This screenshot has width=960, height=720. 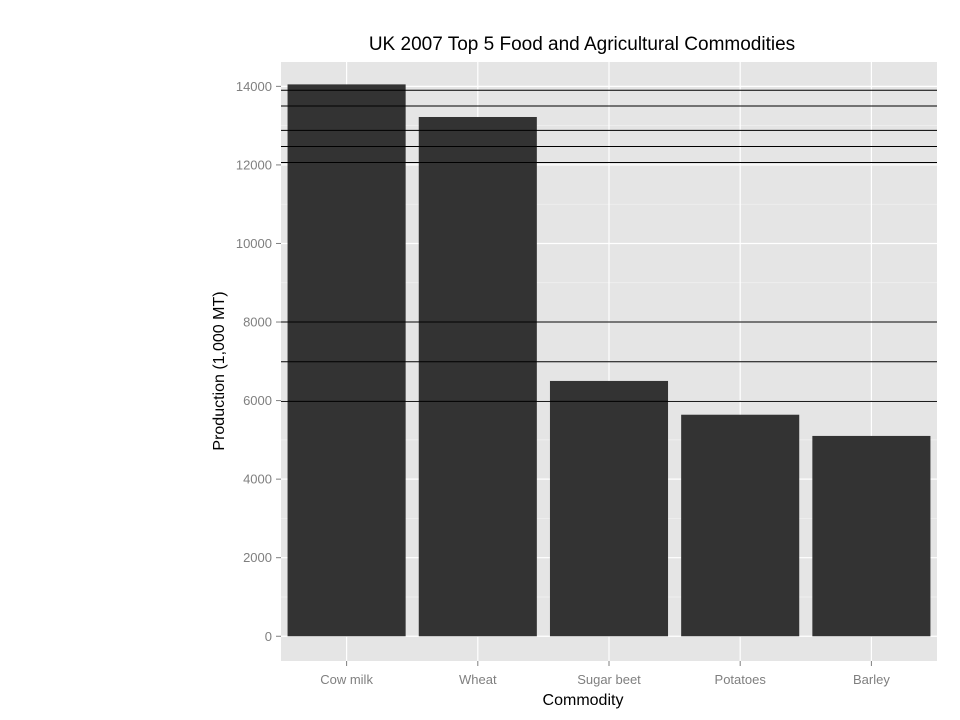 What do you see at coordinates (268, 636) in the screenshot?
I see `y-tick-label: 0` at bounding box center [268, 636].